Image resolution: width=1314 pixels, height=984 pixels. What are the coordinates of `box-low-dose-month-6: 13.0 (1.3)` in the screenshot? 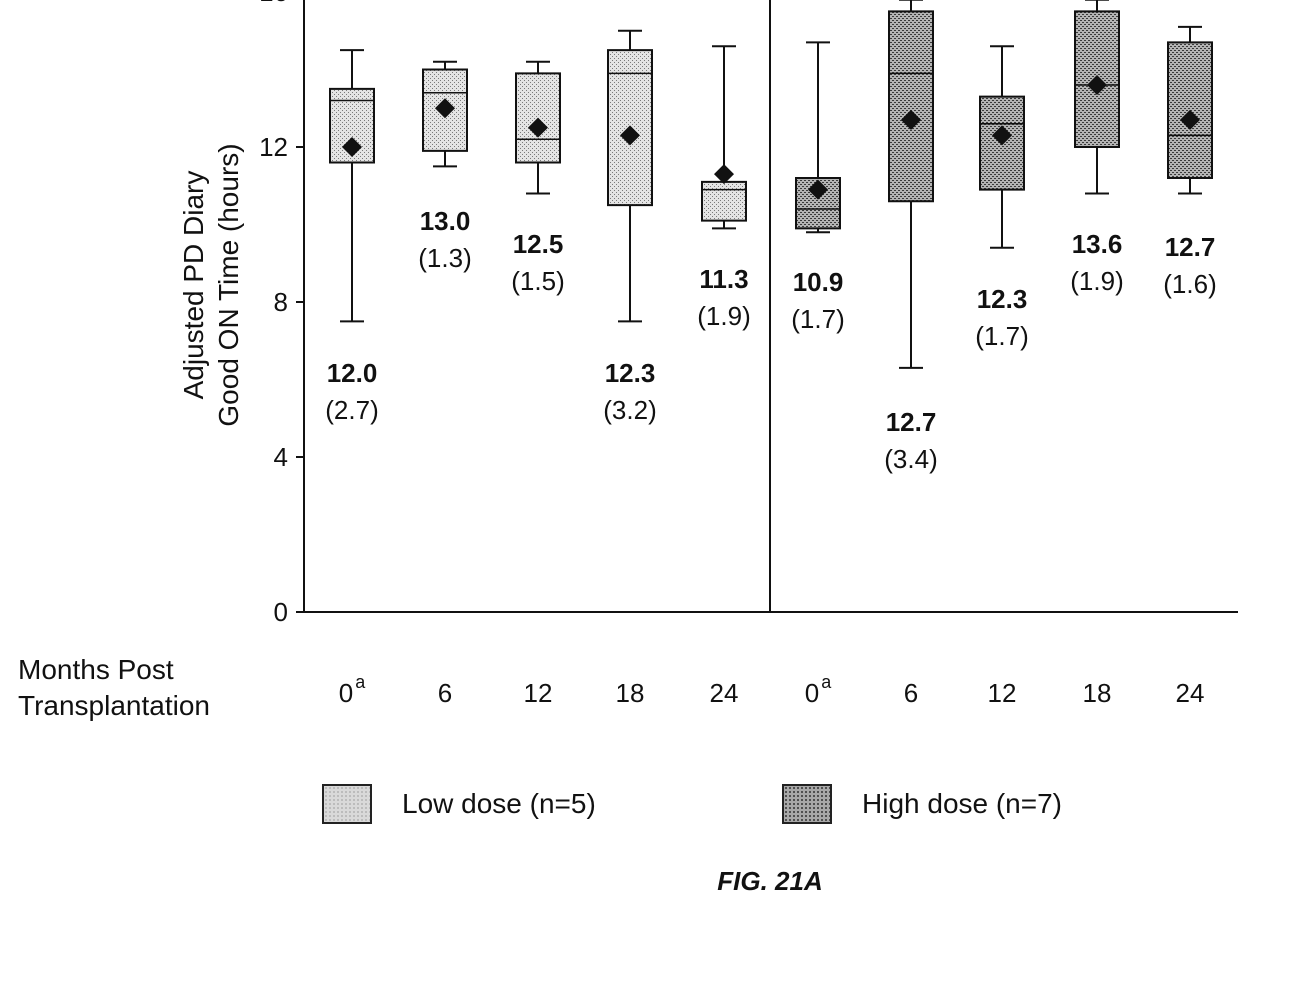 It's located at (445, 166).